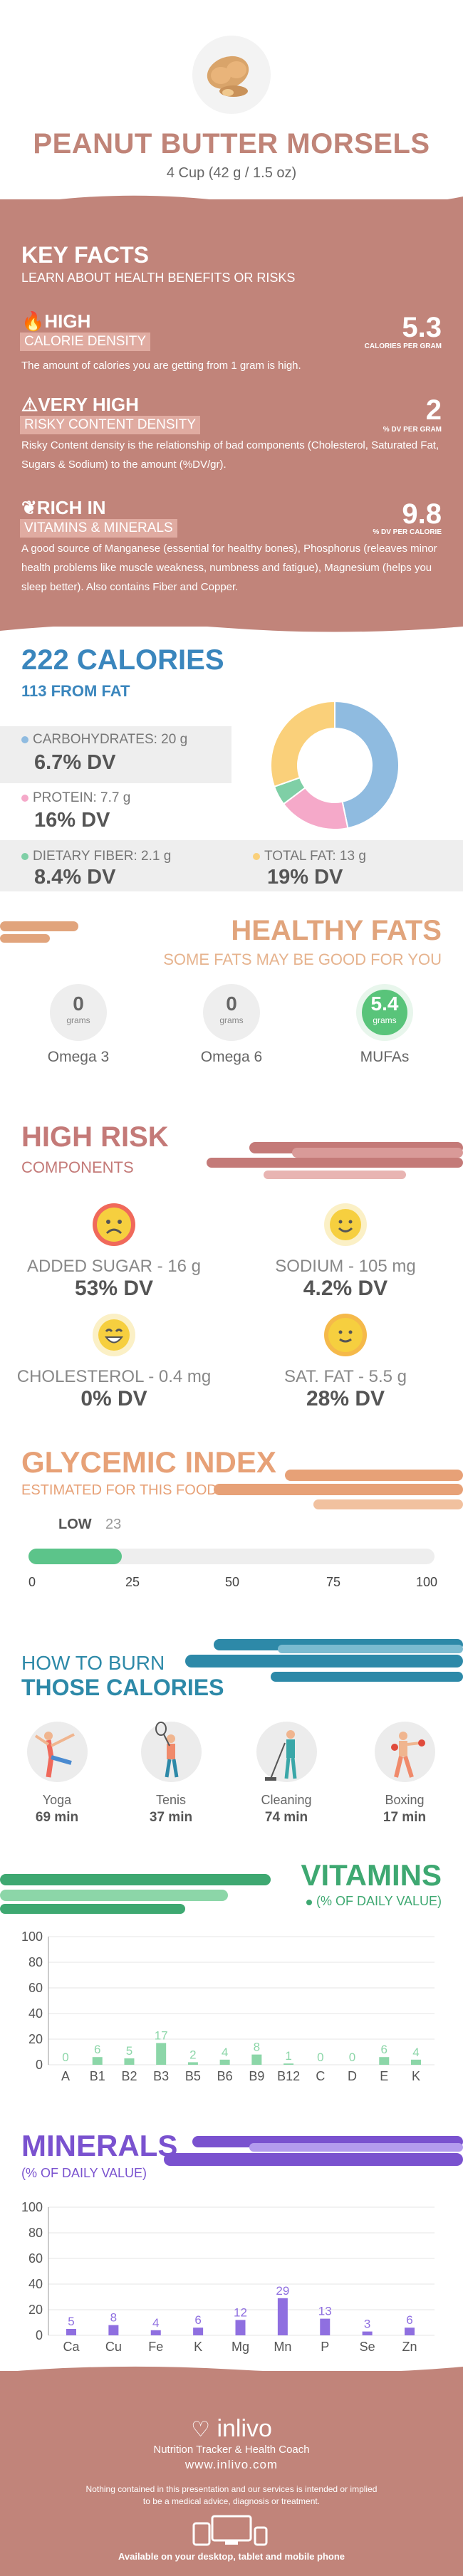 The height and width of the screenshot is (2576, 463). What do you see at coordinates (122, 1687) in the screenshot?
I see `burn-title-strong: THOSE CALORIES` at bounding box center [122, 1687].